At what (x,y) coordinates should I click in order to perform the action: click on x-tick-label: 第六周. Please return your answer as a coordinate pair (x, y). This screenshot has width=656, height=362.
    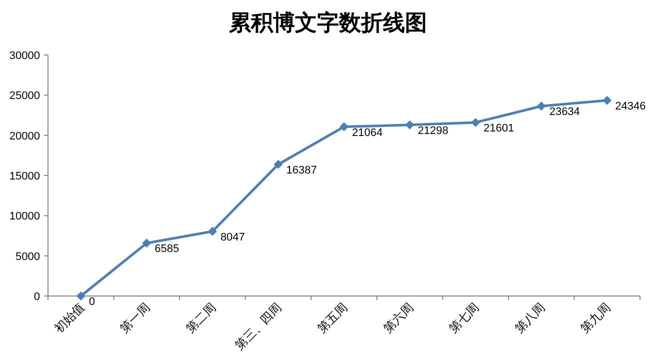
    Looking at the image, I should click on (398, 318).